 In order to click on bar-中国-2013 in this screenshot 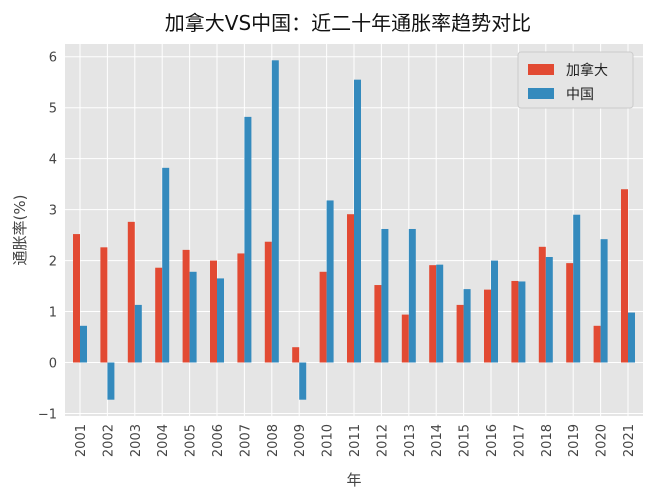, I will do `click(412, 295)`.